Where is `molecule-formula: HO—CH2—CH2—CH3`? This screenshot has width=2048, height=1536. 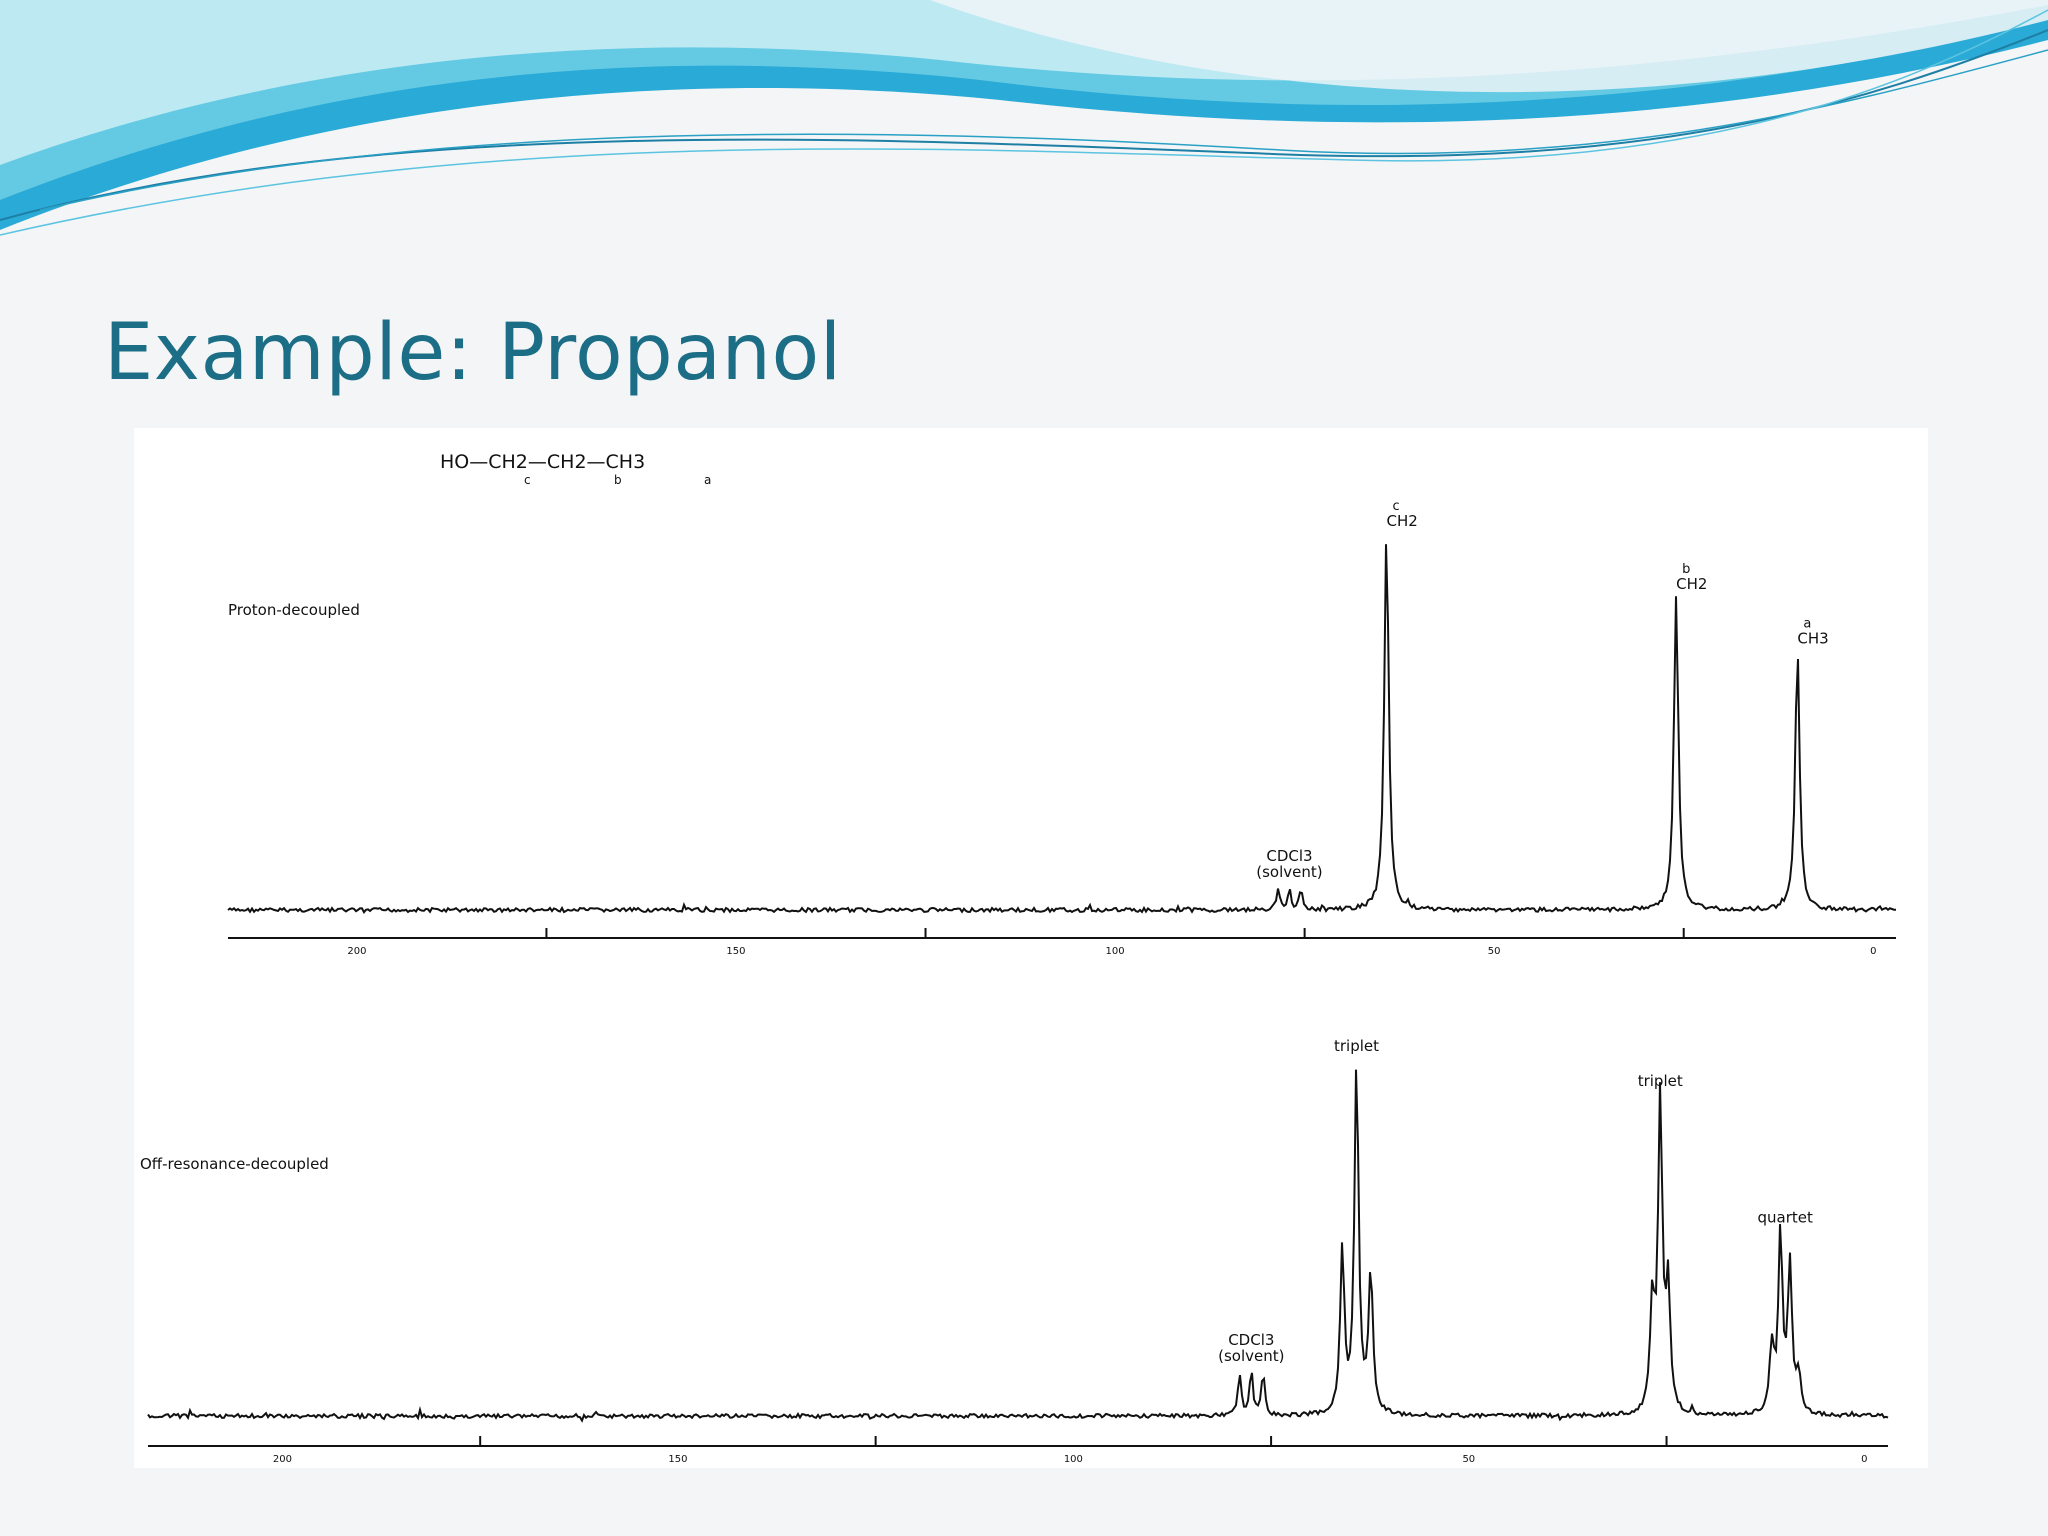
molecule-formula: HO—CH2—CH2—CH3 is located at coordinates (542, 462).